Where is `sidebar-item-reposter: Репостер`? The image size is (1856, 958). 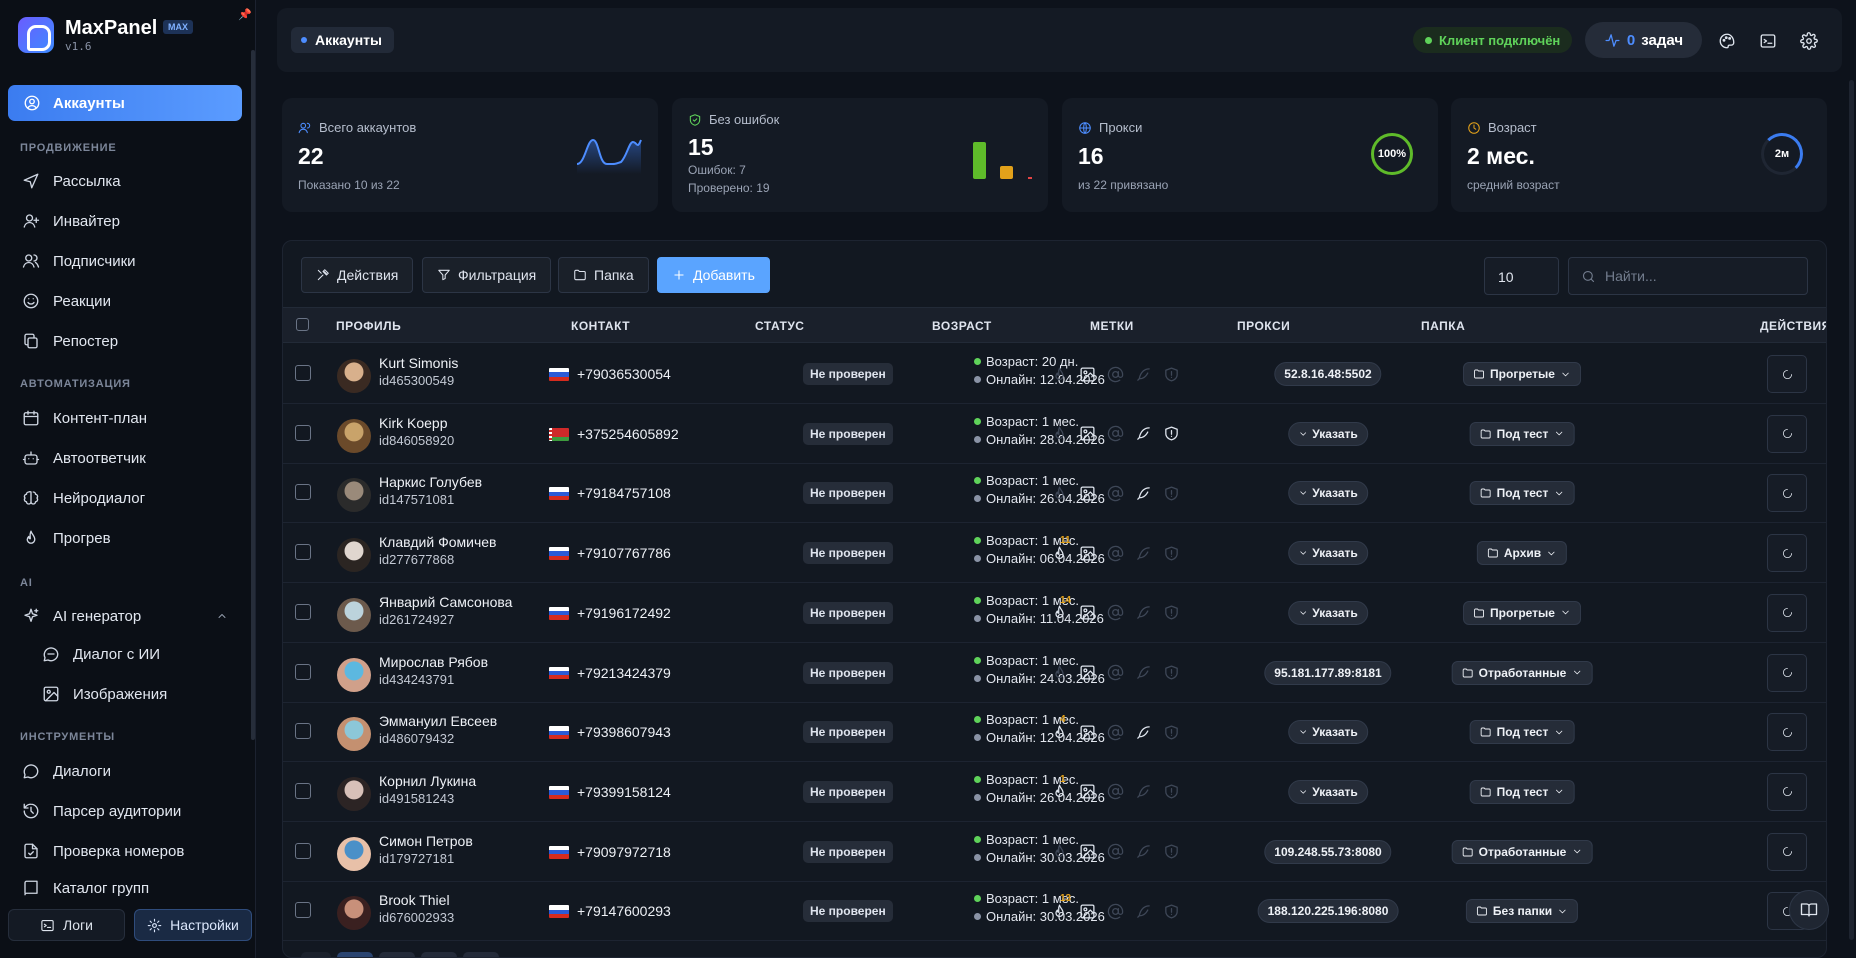
sidebar-item-reposter: Репостер is located at coordinates (70, 341).